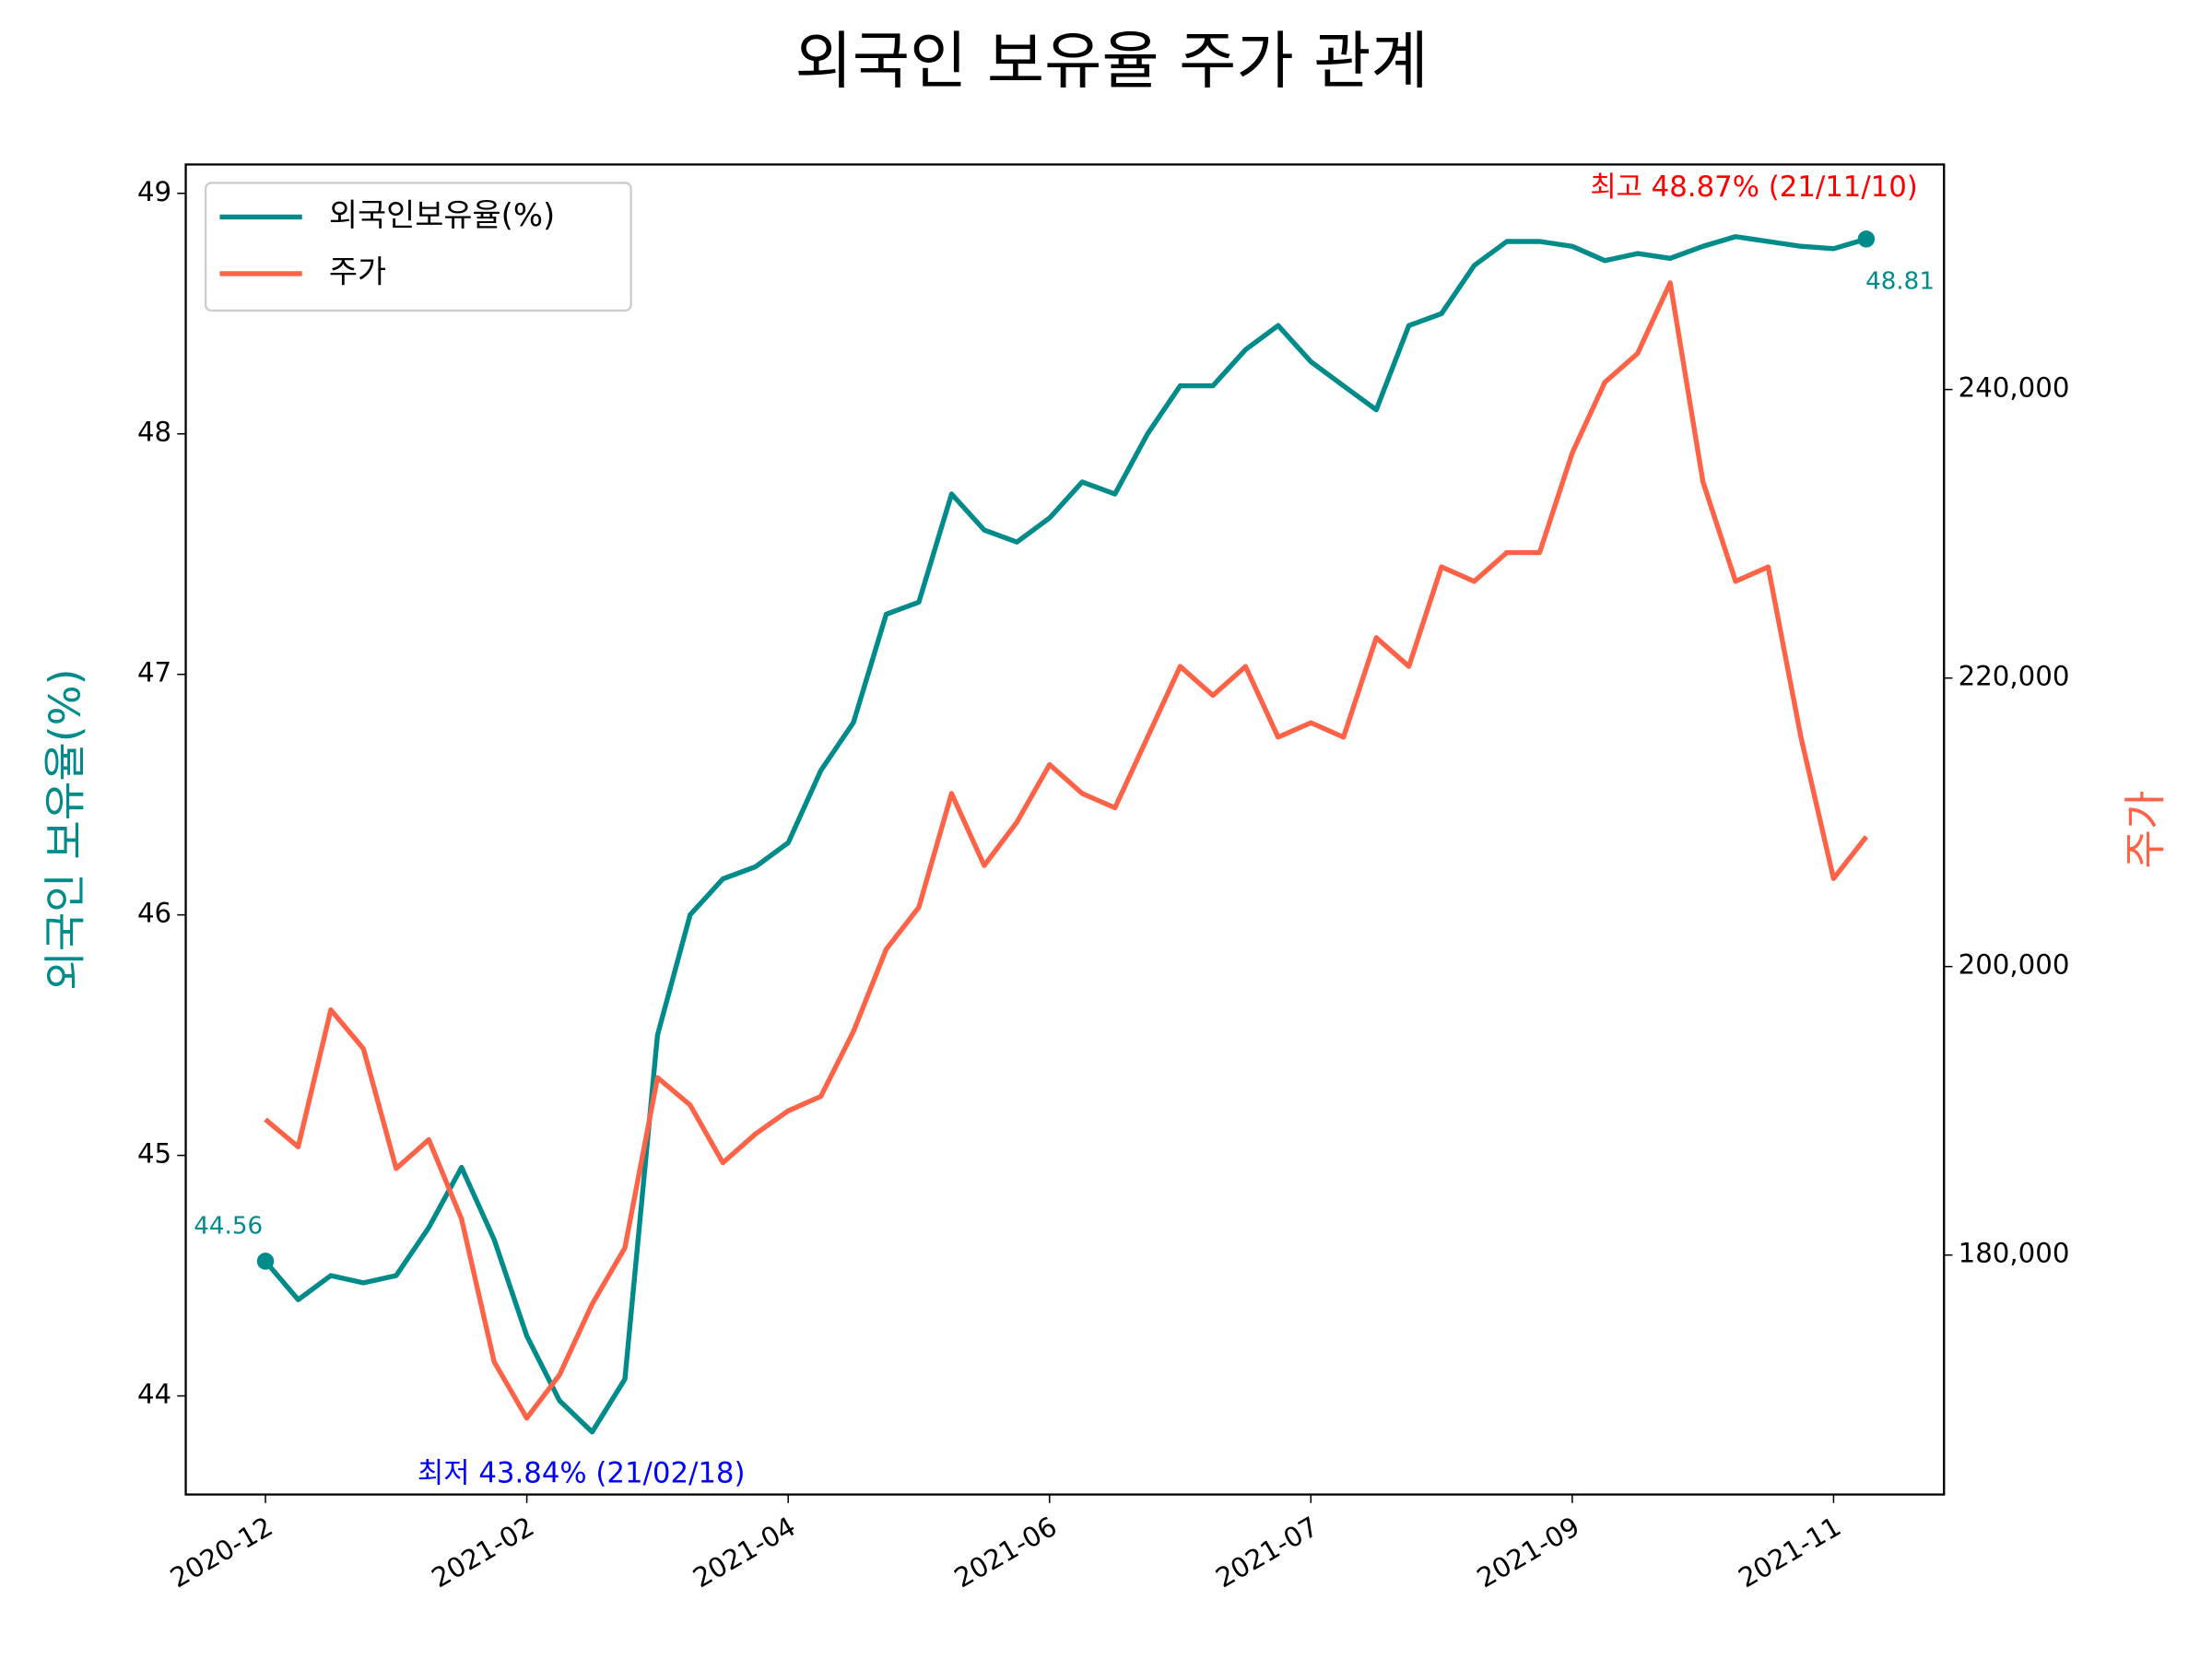 The image size is (2212, 1659). I want to click on y-tick-label: 49, so click(154, 191).